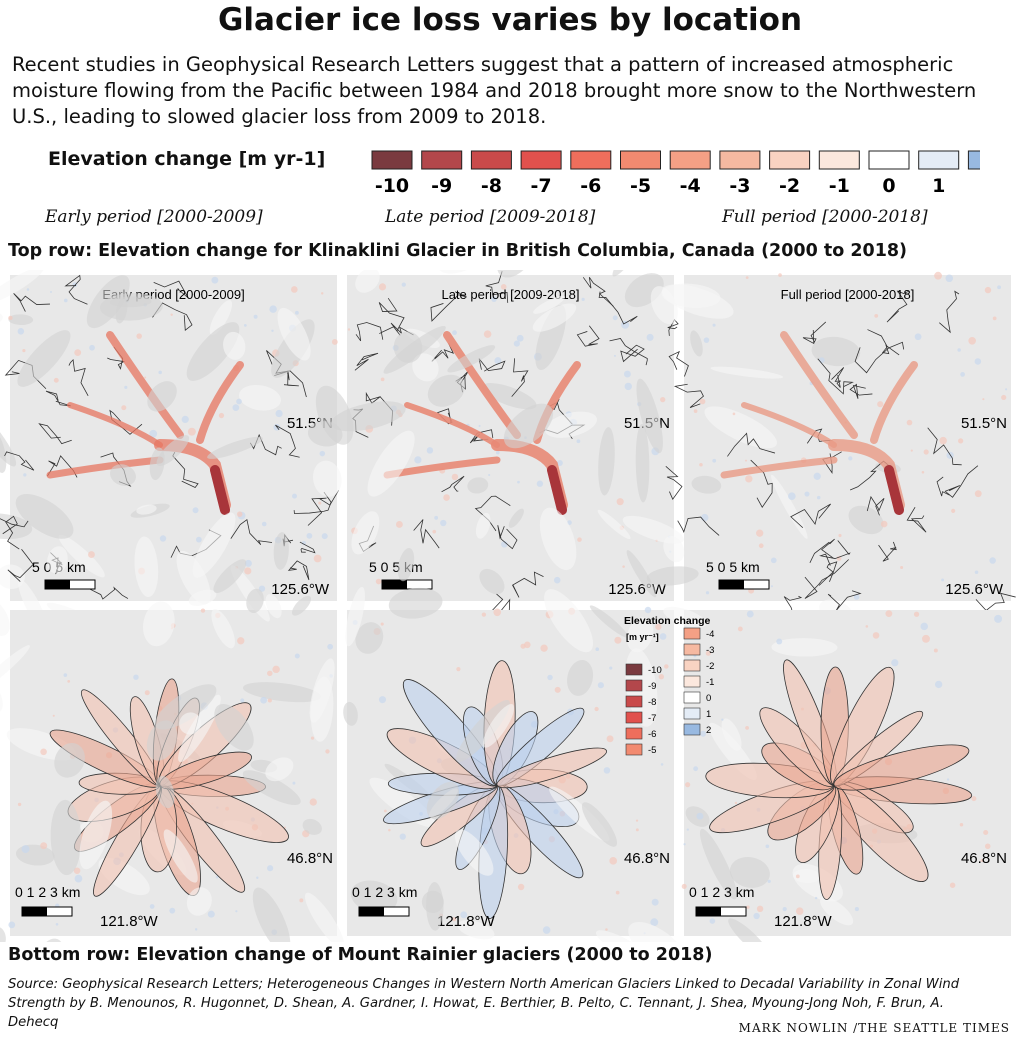 Image resolution: width=1020 pixels, height=1041 pixels. I want to click on inset-value: 0, so click(708, 698).